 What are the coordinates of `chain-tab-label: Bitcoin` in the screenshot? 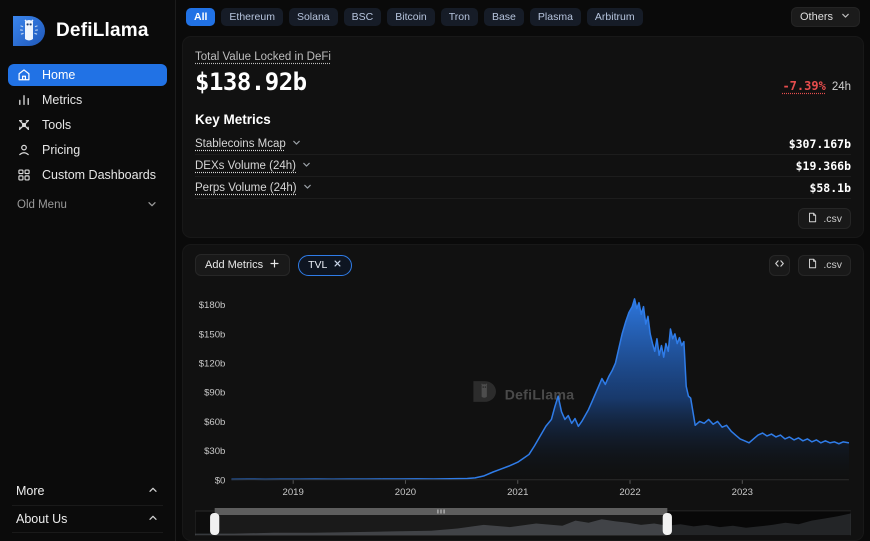 It's located at (411, 17).